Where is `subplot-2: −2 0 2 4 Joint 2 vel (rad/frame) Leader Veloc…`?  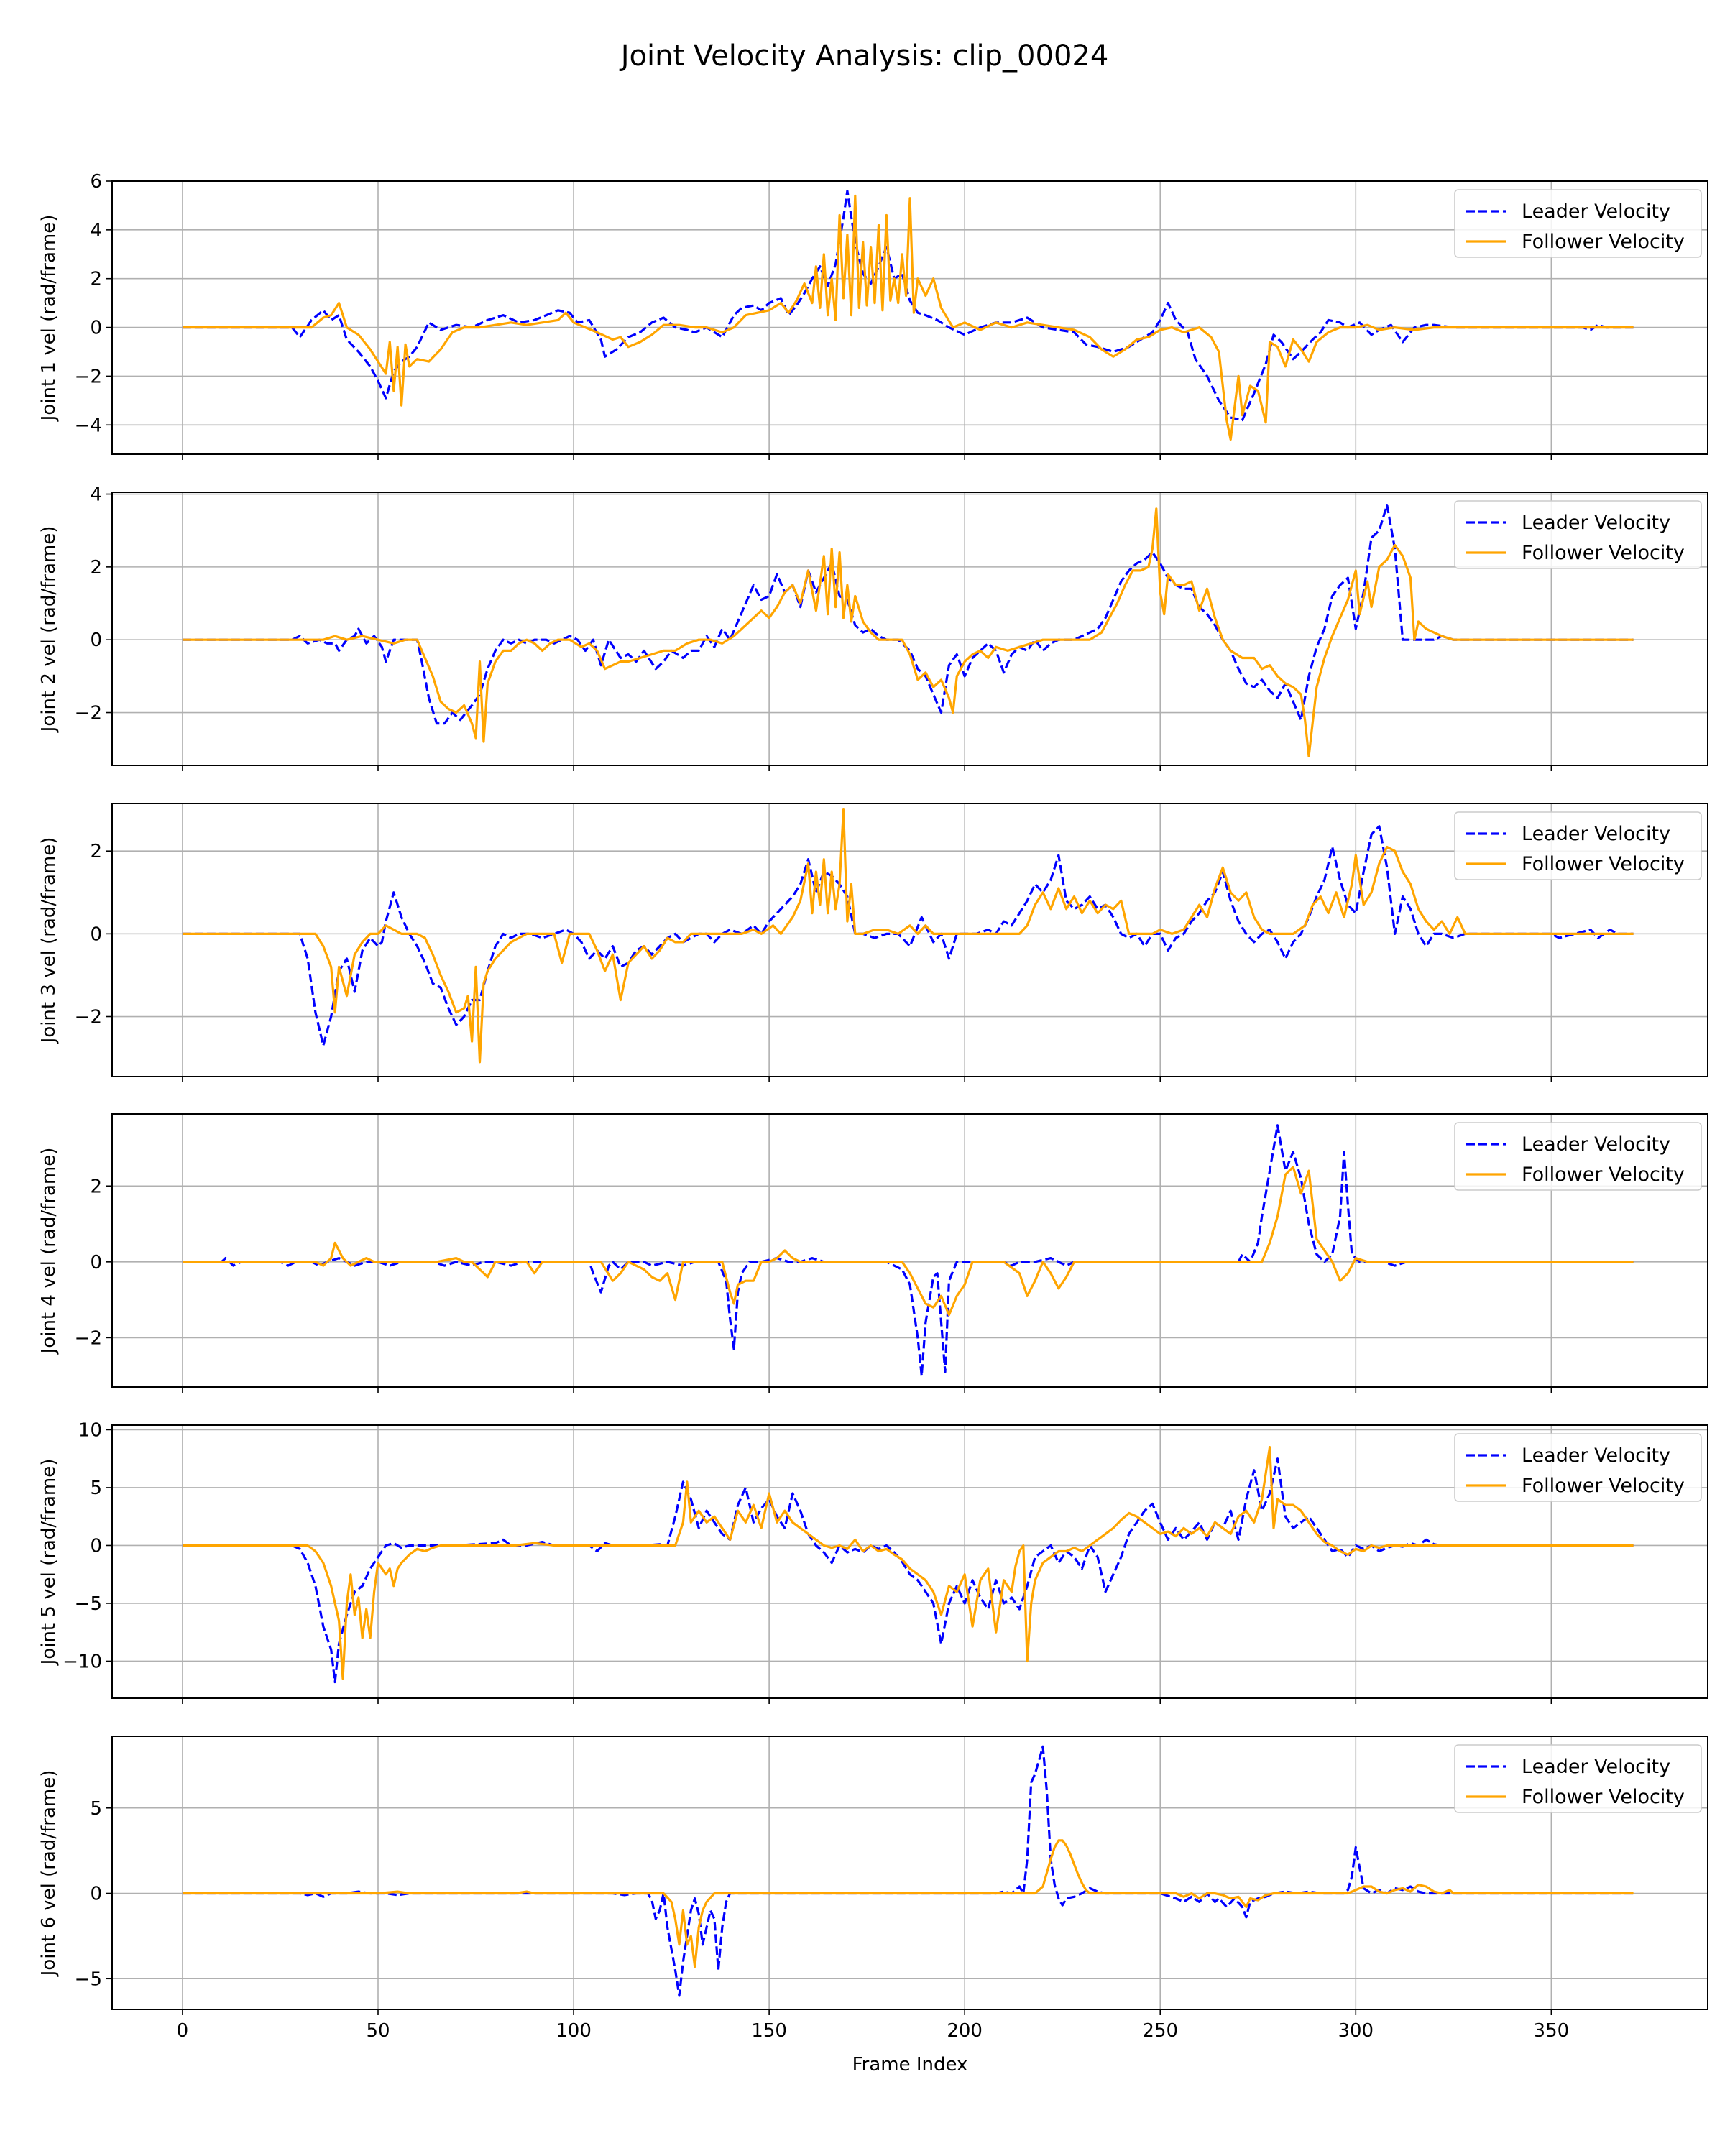
subplot-2: −2 0 2 4 Joint 2 vel (rad/frame) Leader Veloc… is located at coordinates (873, 627).